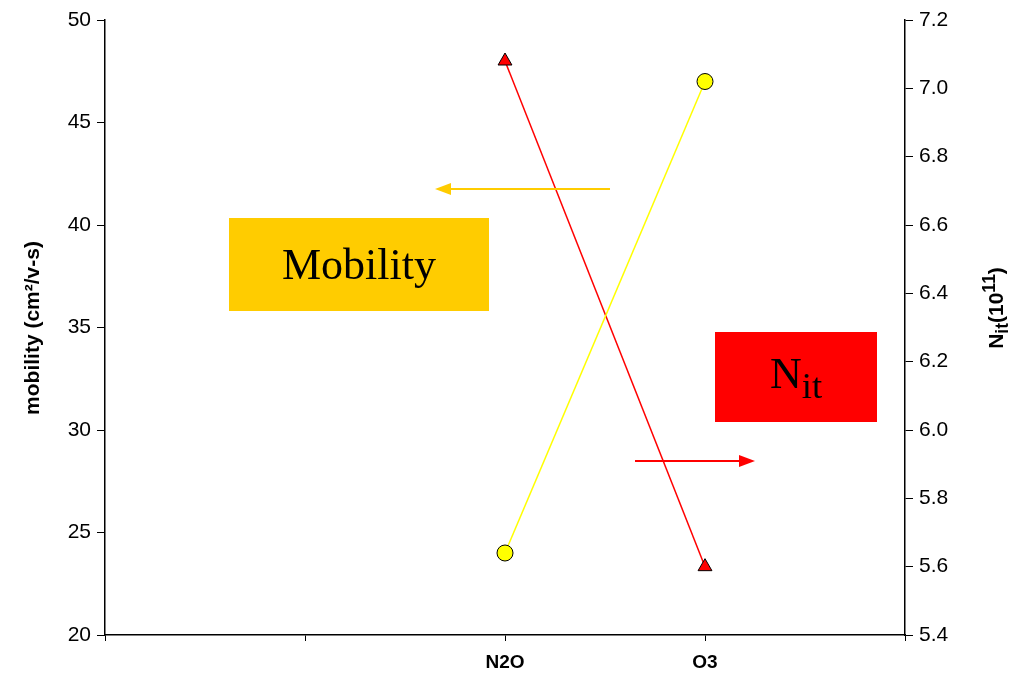  I want to click on y-tick-label: 45, so click(79, 121).